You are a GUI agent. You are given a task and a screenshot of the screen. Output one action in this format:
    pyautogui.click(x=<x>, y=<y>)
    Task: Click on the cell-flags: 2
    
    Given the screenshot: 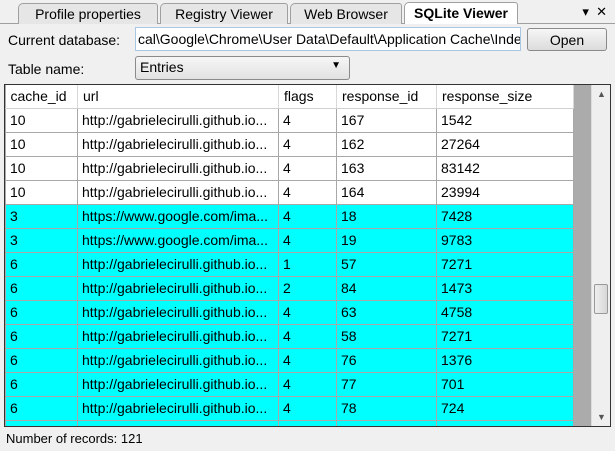 What is the action you would take?
    pyautogui.click(x=307, y=288)
    